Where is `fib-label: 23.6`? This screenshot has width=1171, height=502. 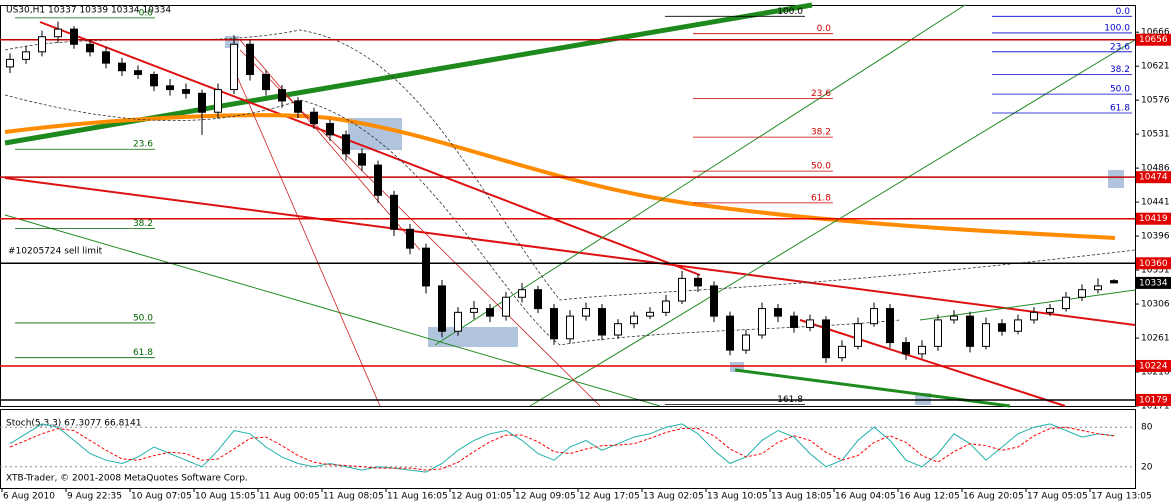 fib-label: 23.6 is located at coordinates (1120, 47).